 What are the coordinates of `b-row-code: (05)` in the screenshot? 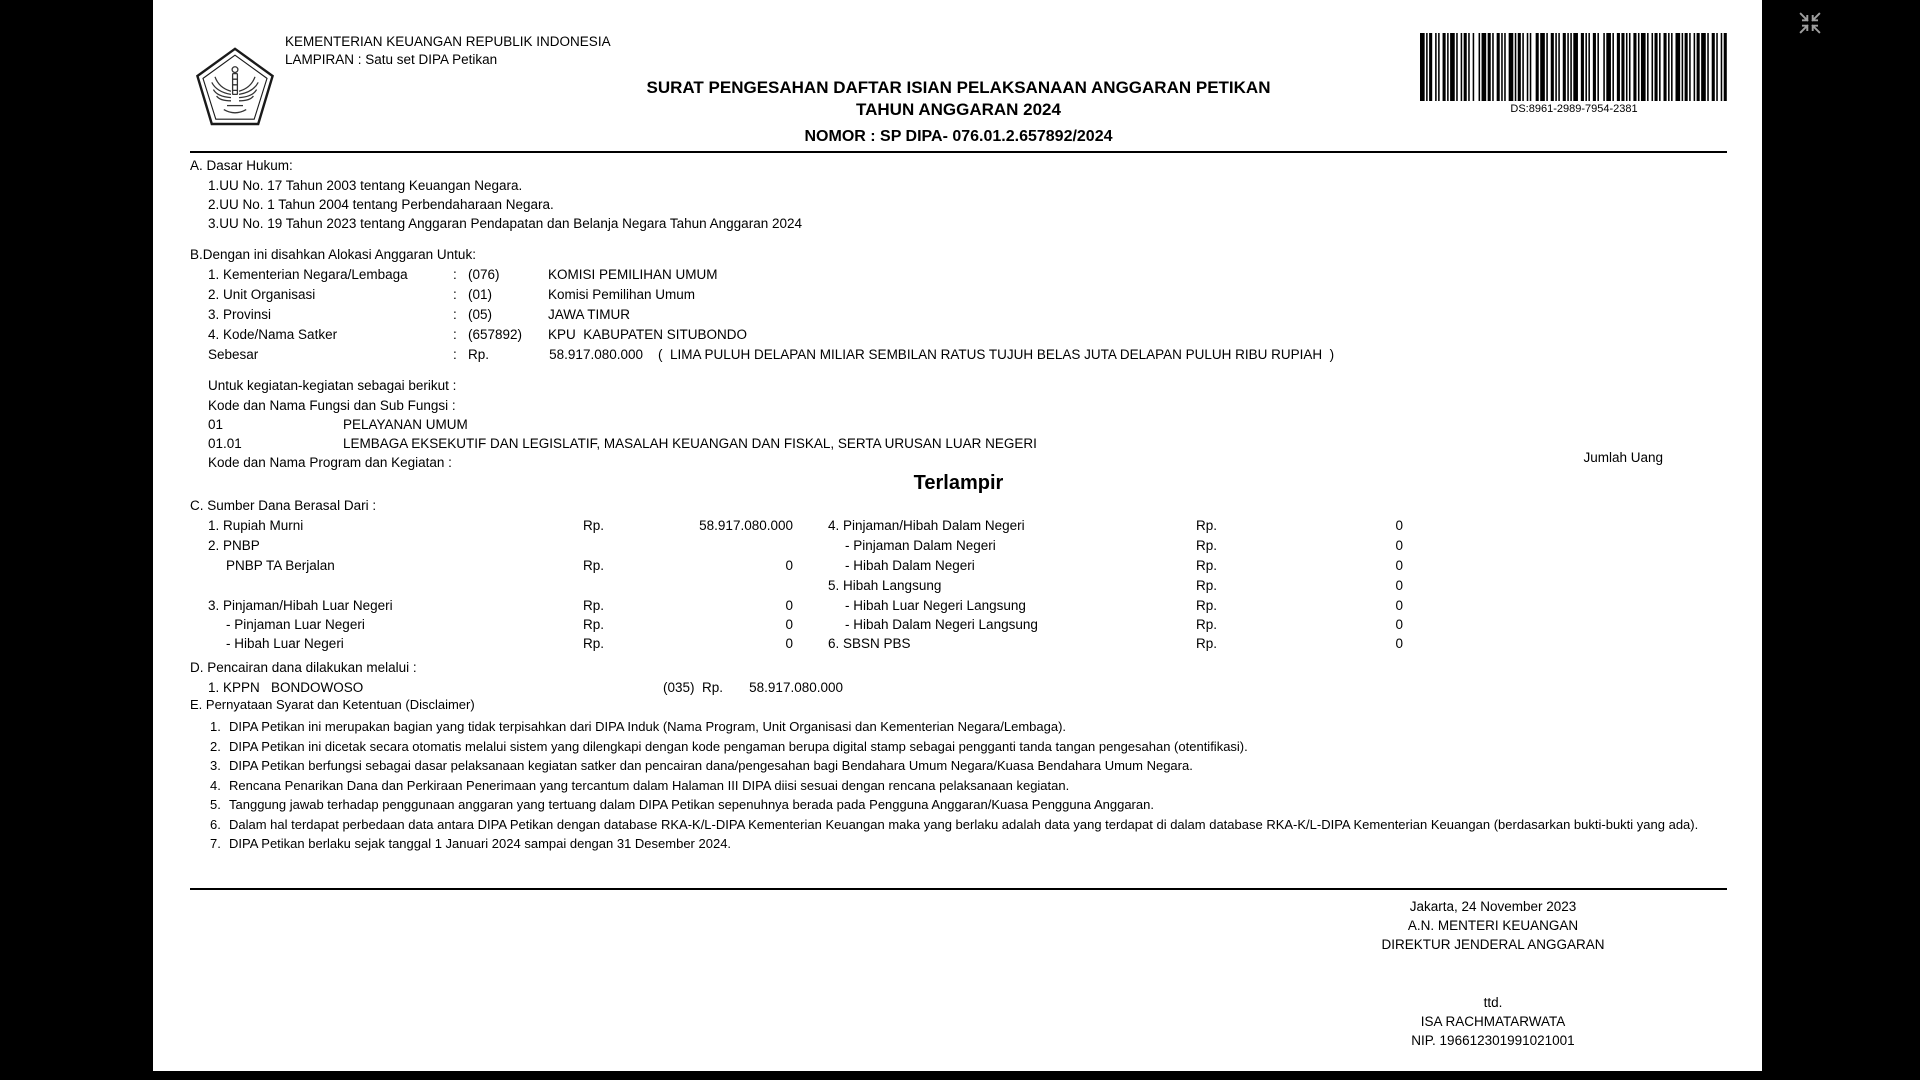 It's located at (480, 314).